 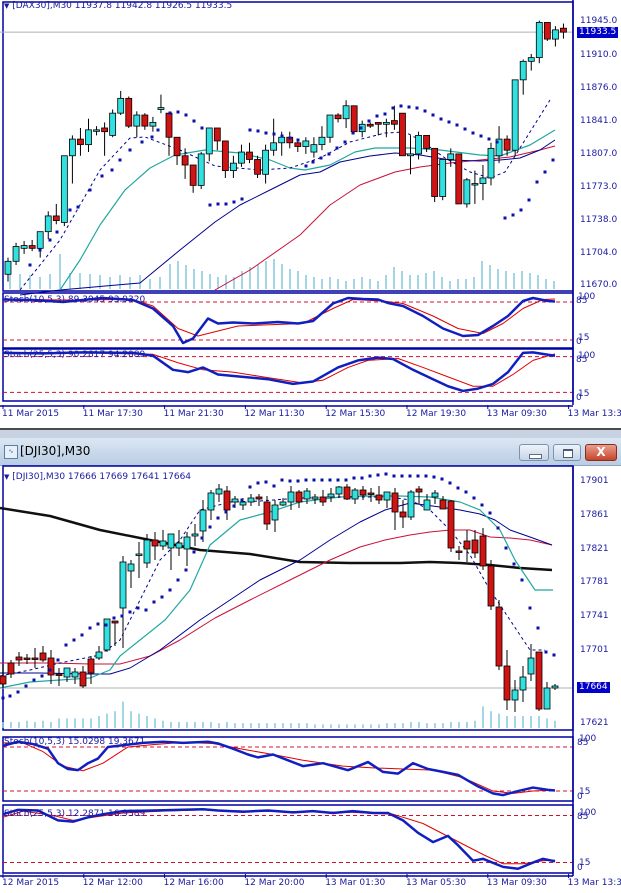 What do you see at coordinates (436, 883) in the screenshot?
I see `time-tick-label: 13 Mar 05:30` at bounding box center [436, 883].